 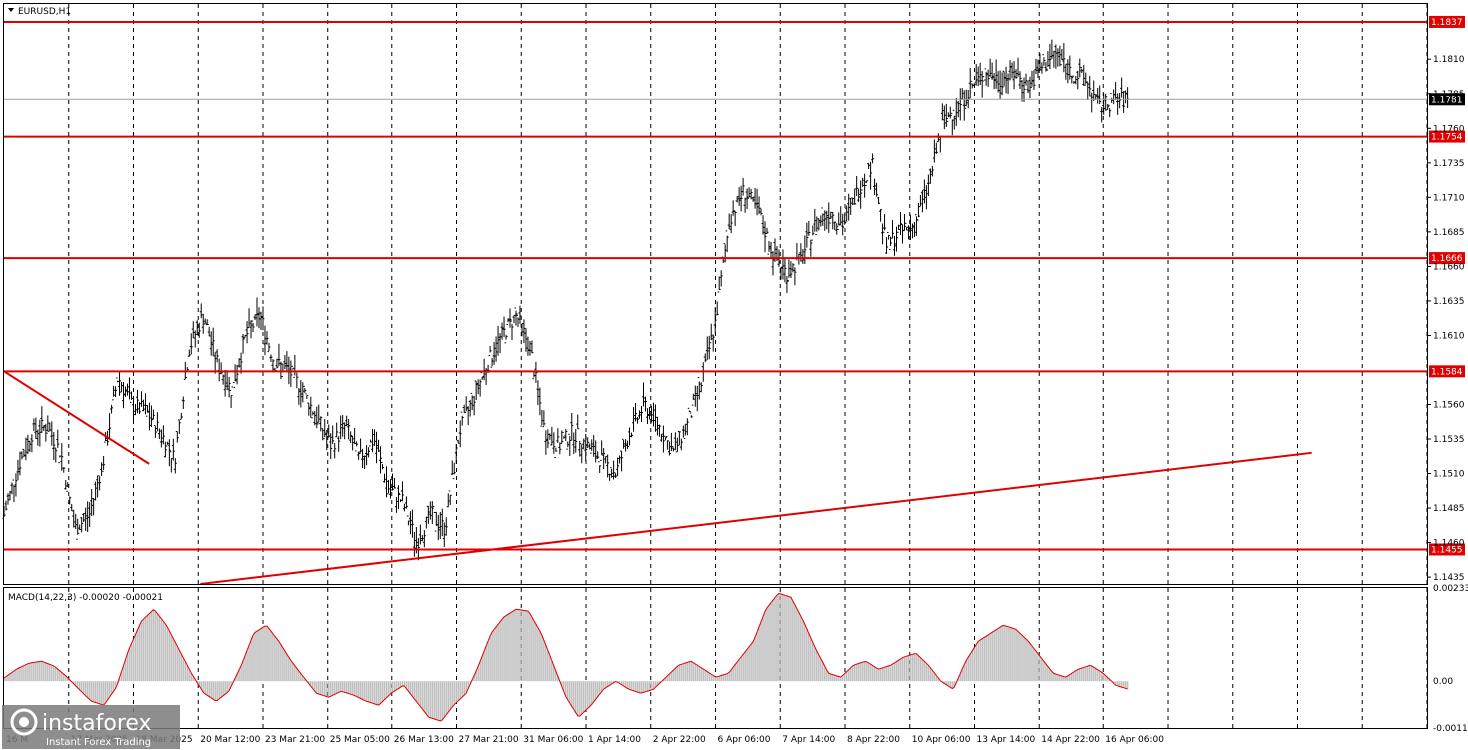 What do you see at coordinates (1449, 164) in the screenshot?
I see `y-tick-label: 1.1735` at bounding box center [1449, 164].